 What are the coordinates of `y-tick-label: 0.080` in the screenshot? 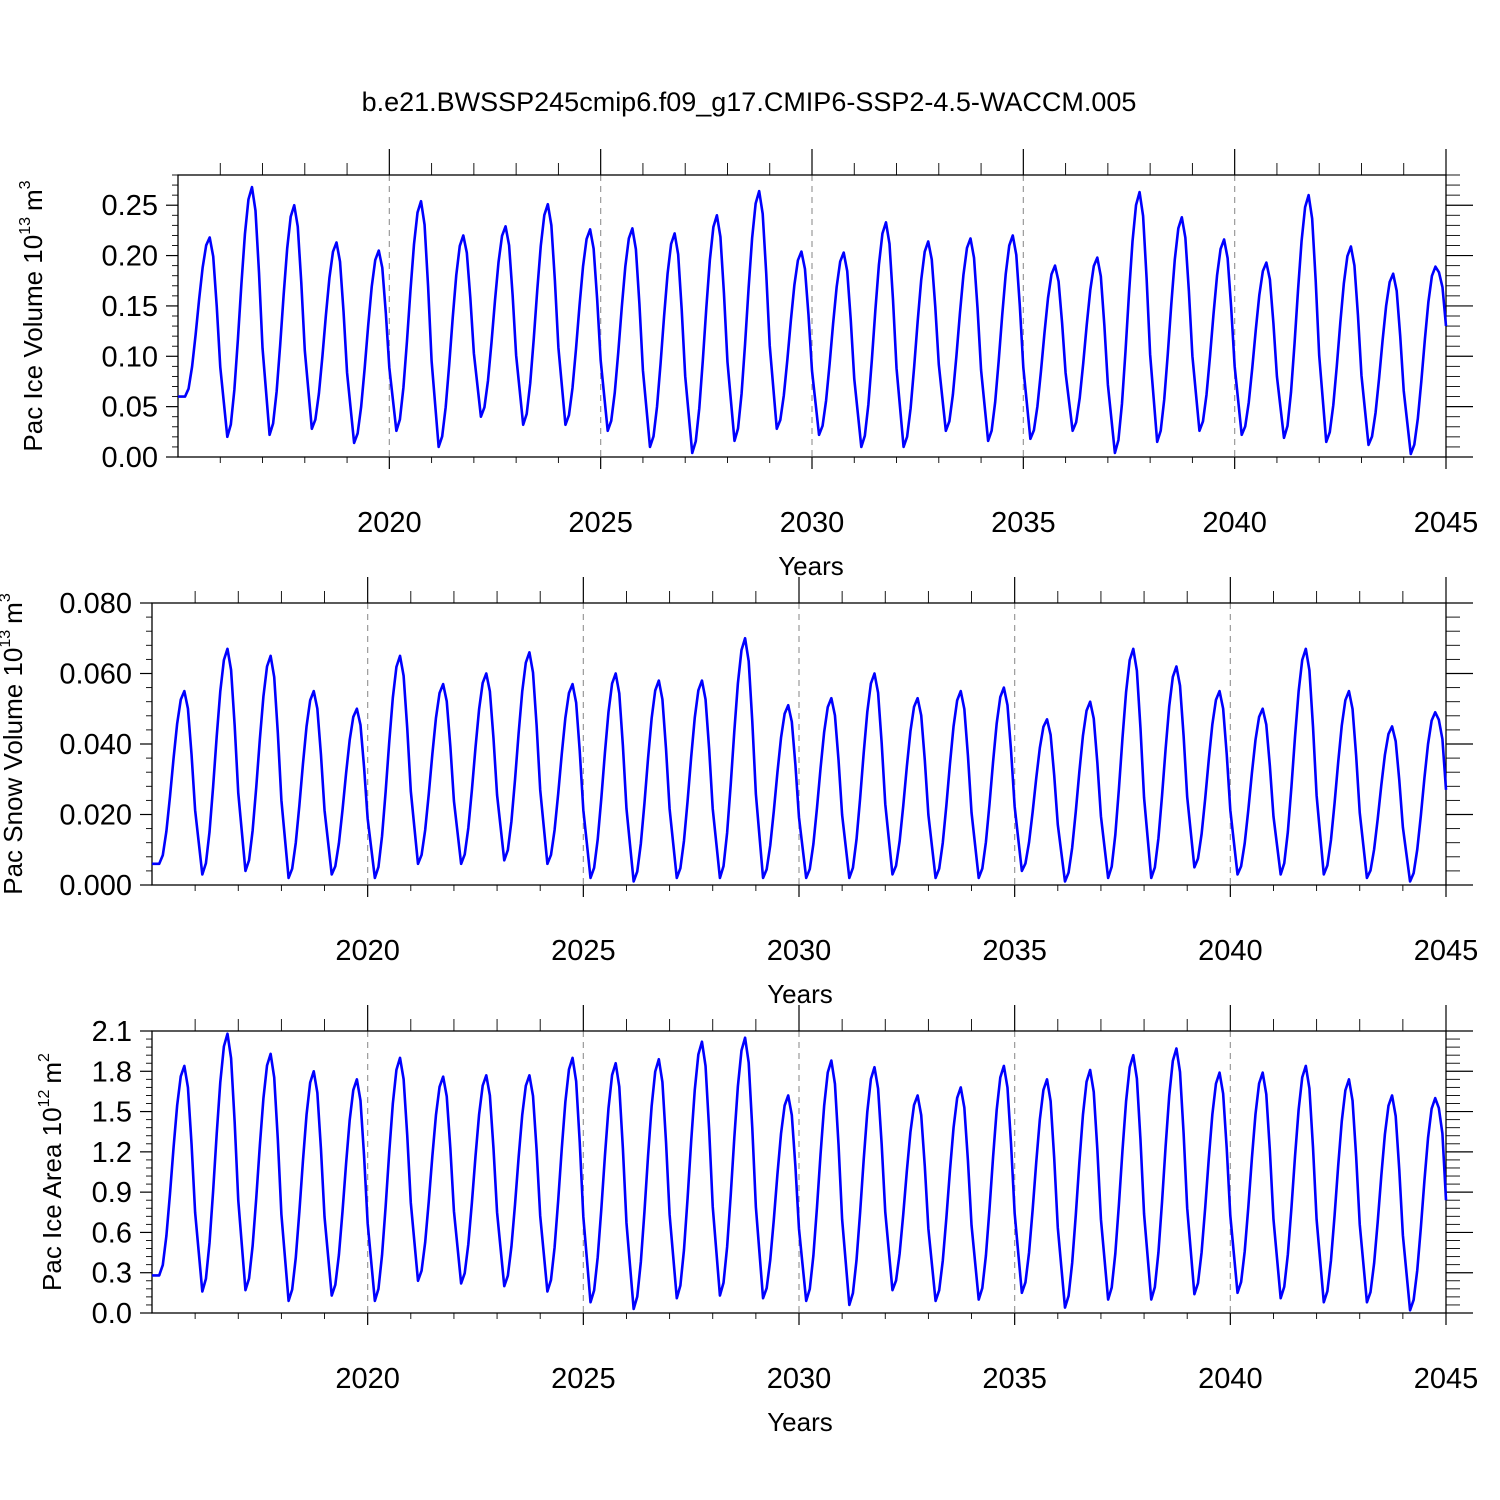 It's located at (95, 604).